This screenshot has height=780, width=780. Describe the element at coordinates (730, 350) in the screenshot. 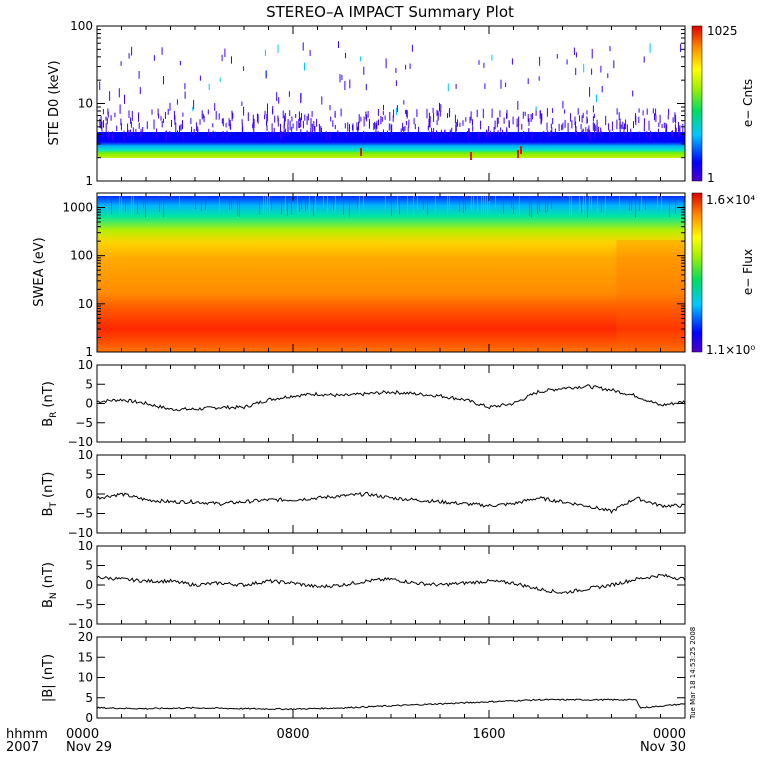

I see `swea-colorbar-min: 1.1×10⁰` at that location.